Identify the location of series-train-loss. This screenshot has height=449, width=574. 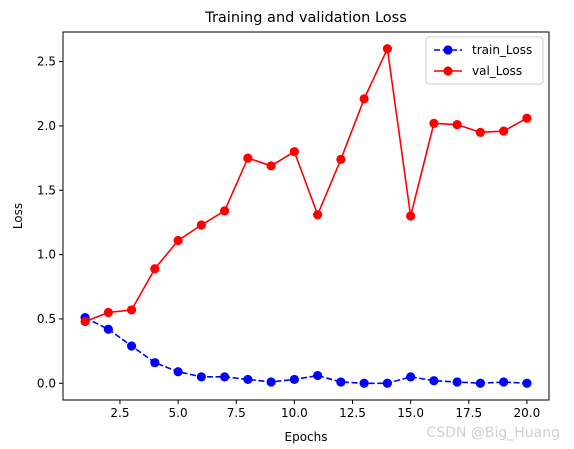
(306, 350).